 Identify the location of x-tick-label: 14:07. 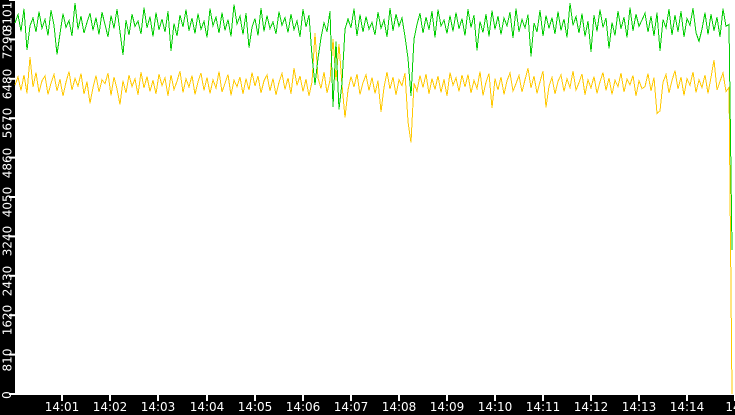
(351, 407).